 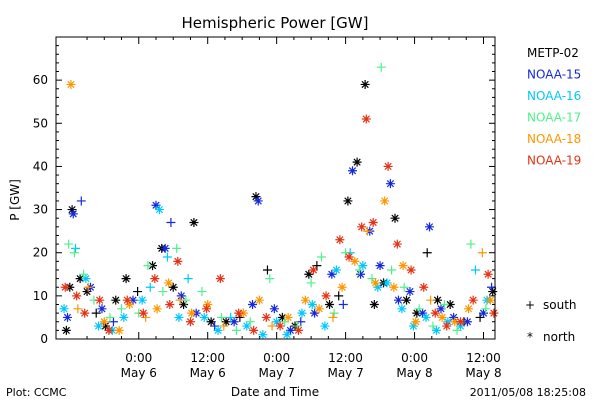 I want to click on marker-legend-label: north, so click(x=559, y=337).